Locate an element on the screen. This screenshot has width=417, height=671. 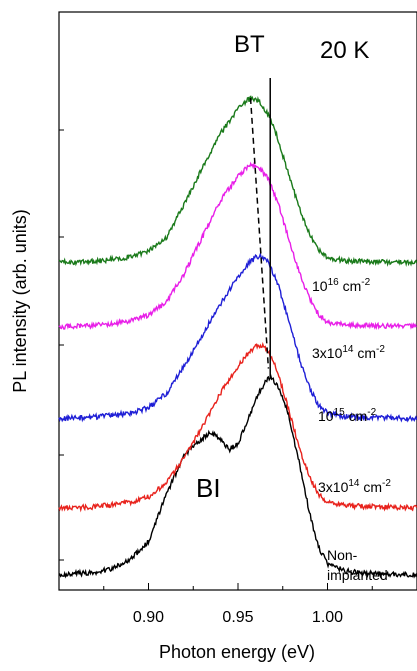
series-label-1: 3x1014 cm-2 is located at coordinates (354, 486).